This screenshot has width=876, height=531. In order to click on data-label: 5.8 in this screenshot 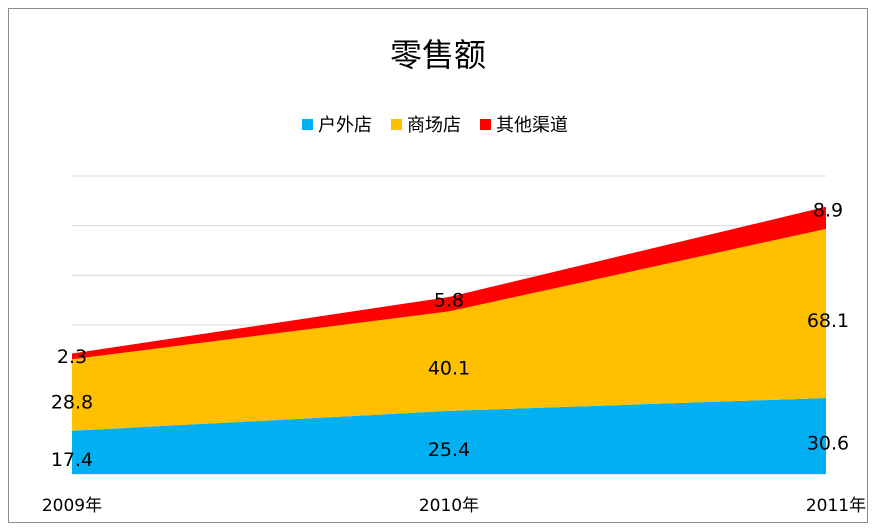, I will do `click(449, 300)`.